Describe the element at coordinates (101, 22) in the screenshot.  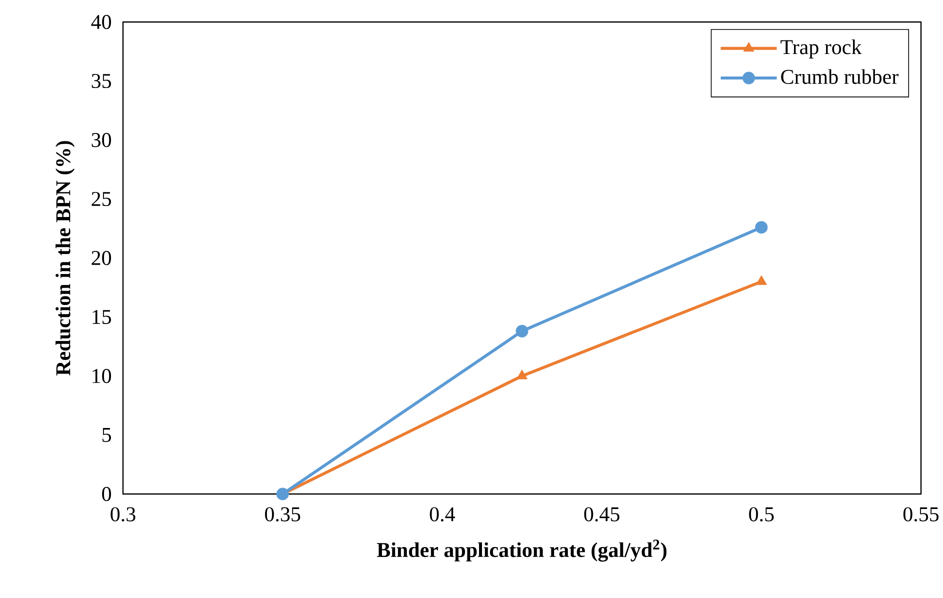
I see `y-tick-label: 40` at that location.